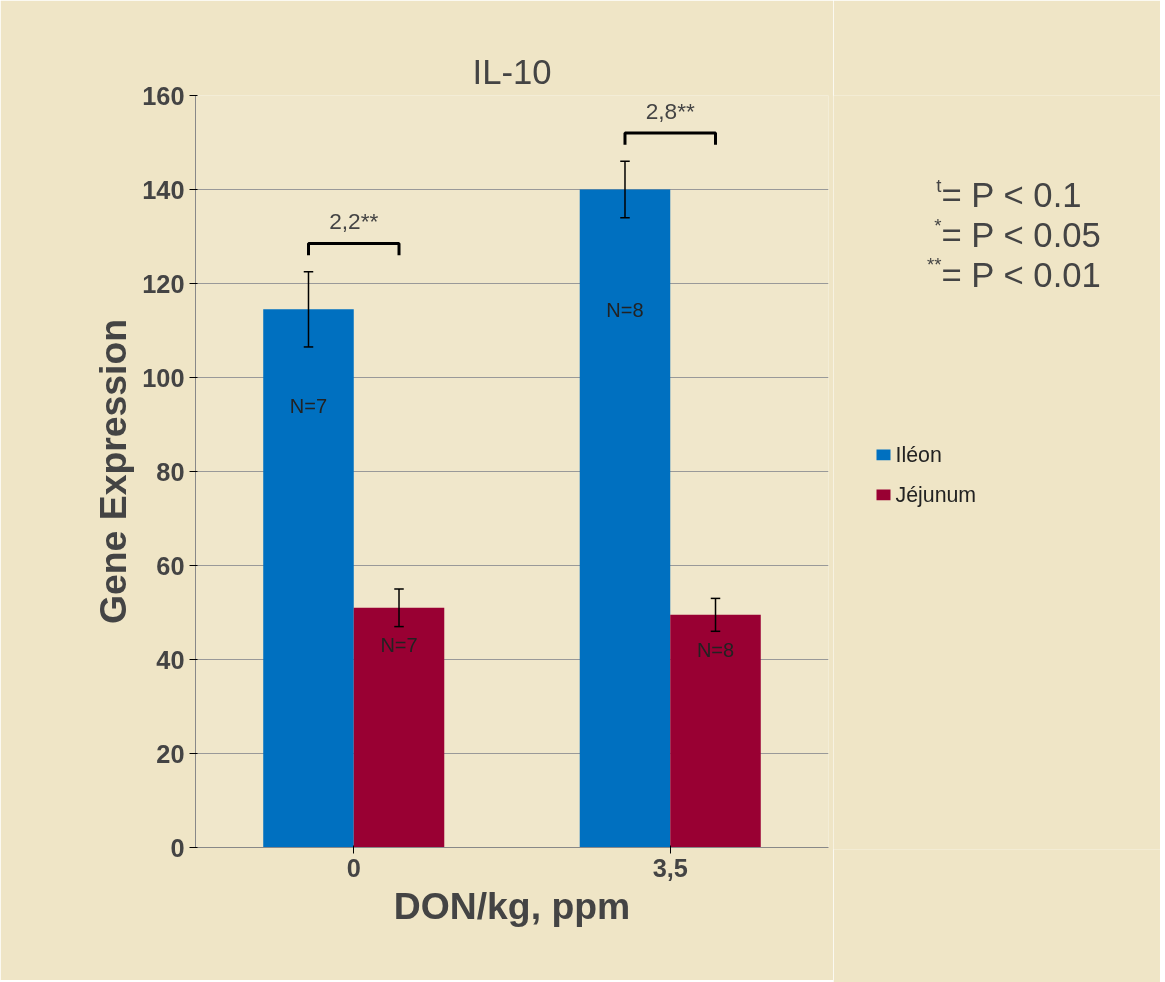 The height and width of the screenshot is (982, 1165). Describe the element at coordinates (354, 221) in the screenshot. I see `annotation: 2,2**` at that location.